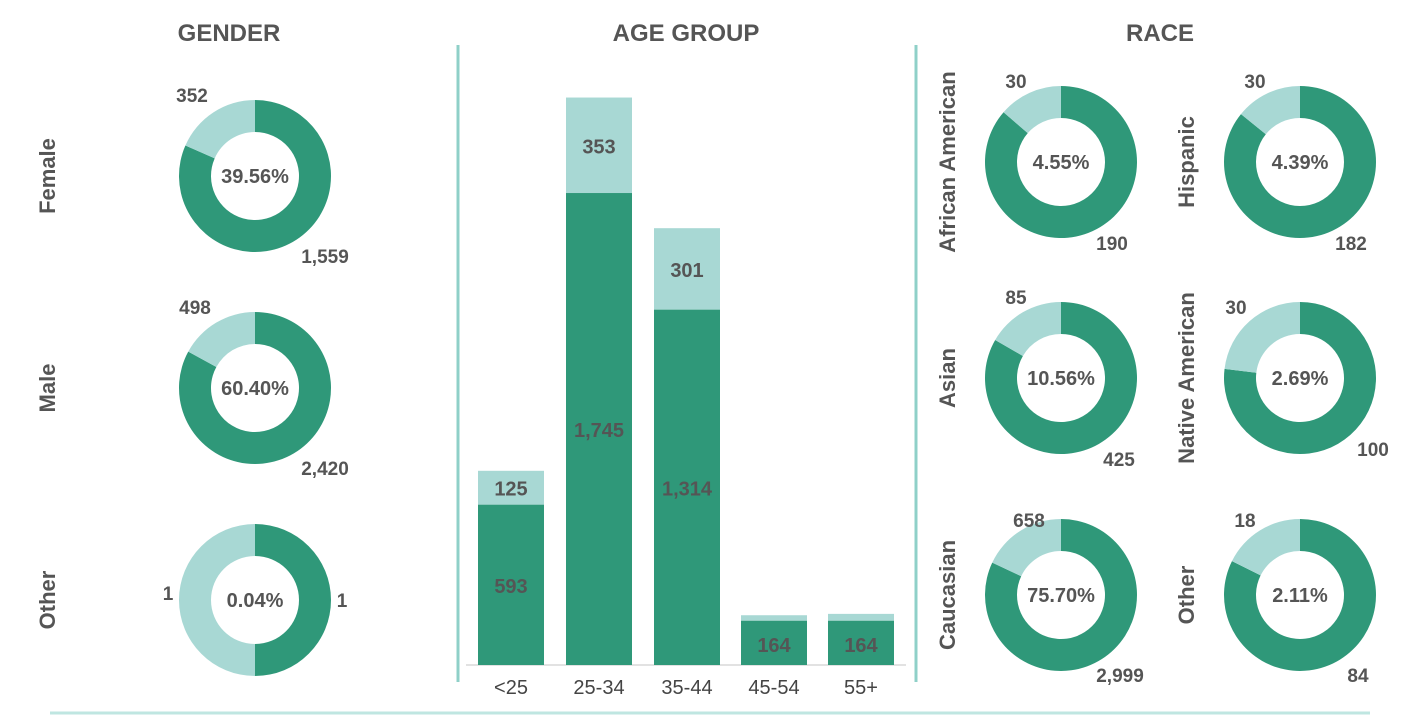 The image size is (1404, 716). Describe the element at coordinates (293, 600) in the screenshot. I see `gender-donut-other-dark-slice` at that location.